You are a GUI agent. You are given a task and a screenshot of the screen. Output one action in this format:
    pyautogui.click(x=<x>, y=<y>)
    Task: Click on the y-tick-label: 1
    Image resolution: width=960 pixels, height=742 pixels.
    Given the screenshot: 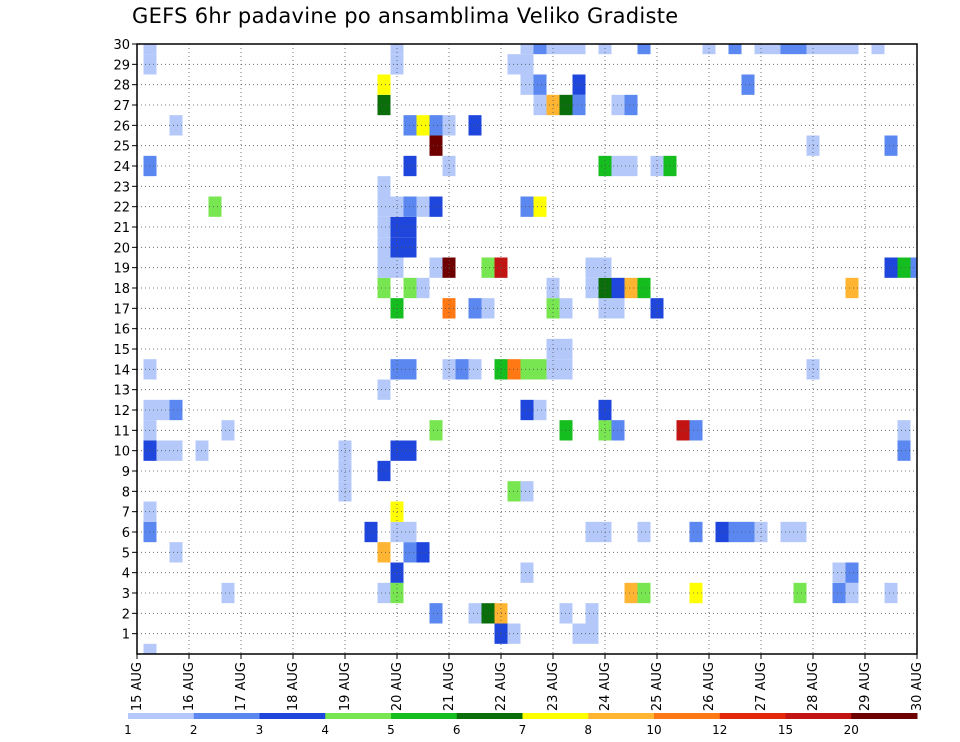 What is the action you would take?
    pyautogui.click(x=126, y=635)
    